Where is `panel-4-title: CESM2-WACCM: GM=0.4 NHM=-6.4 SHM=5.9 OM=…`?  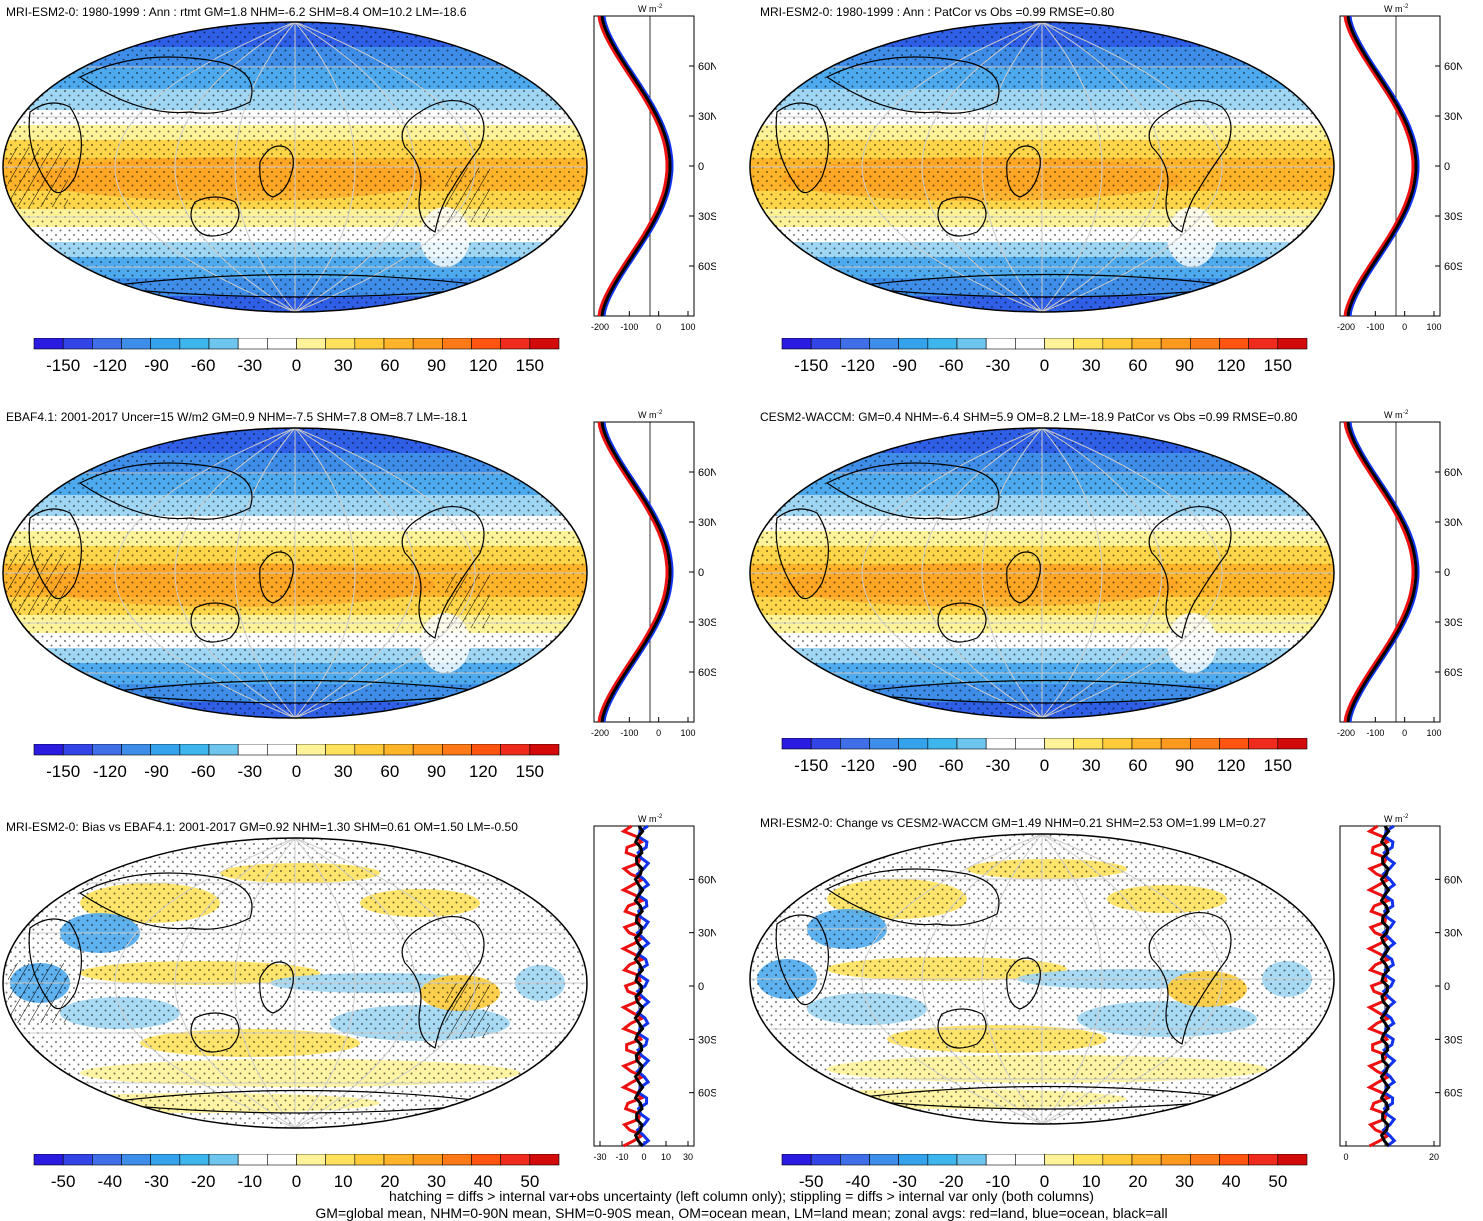
panel-4-title: CESM2-WACCM: GM=0.4 NHM=-6.4 SHM=5.9 OM=… is located at coordinates (1029, 417).